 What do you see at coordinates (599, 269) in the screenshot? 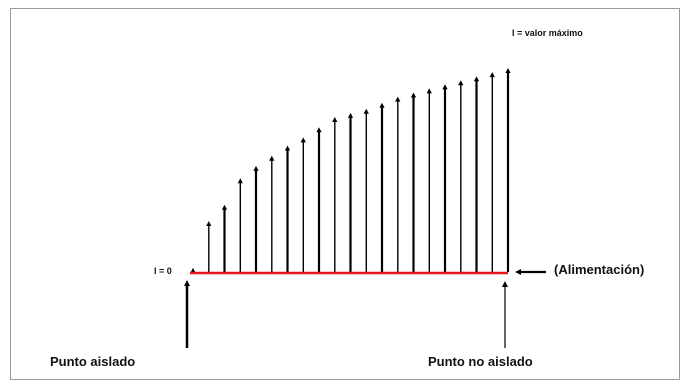
I see `feed-label: (Alimentación)` at bounding box center [599, 269].